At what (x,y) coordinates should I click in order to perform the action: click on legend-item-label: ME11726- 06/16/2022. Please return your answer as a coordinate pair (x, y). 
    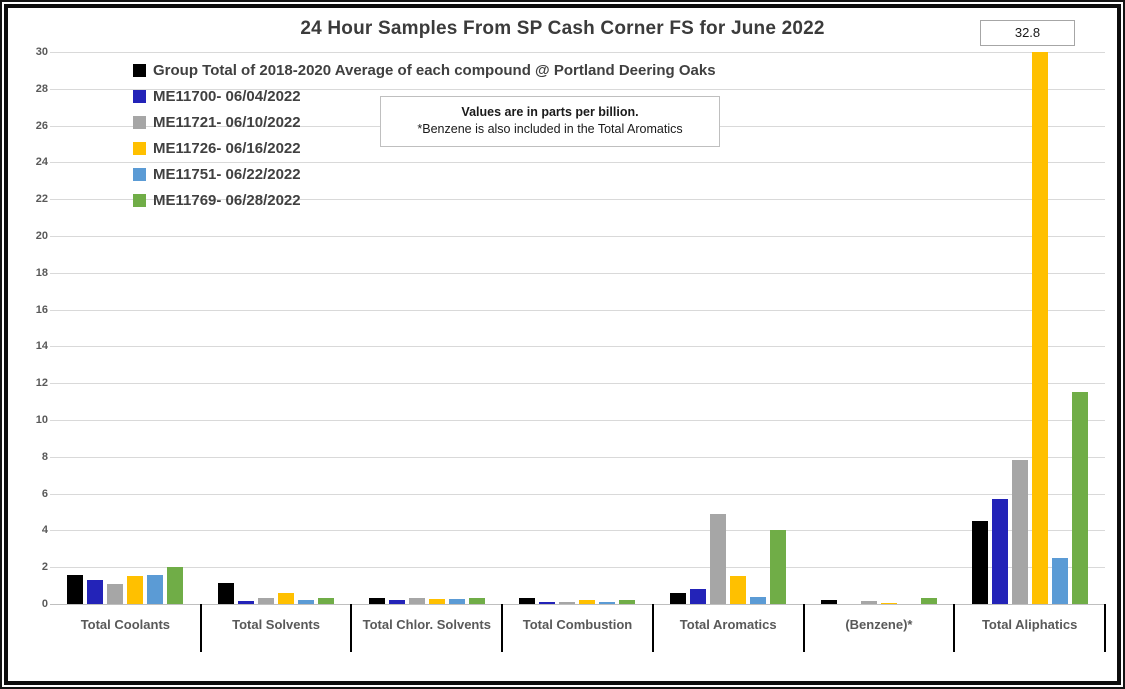
    Looking at the image, I should click on (227, 148).